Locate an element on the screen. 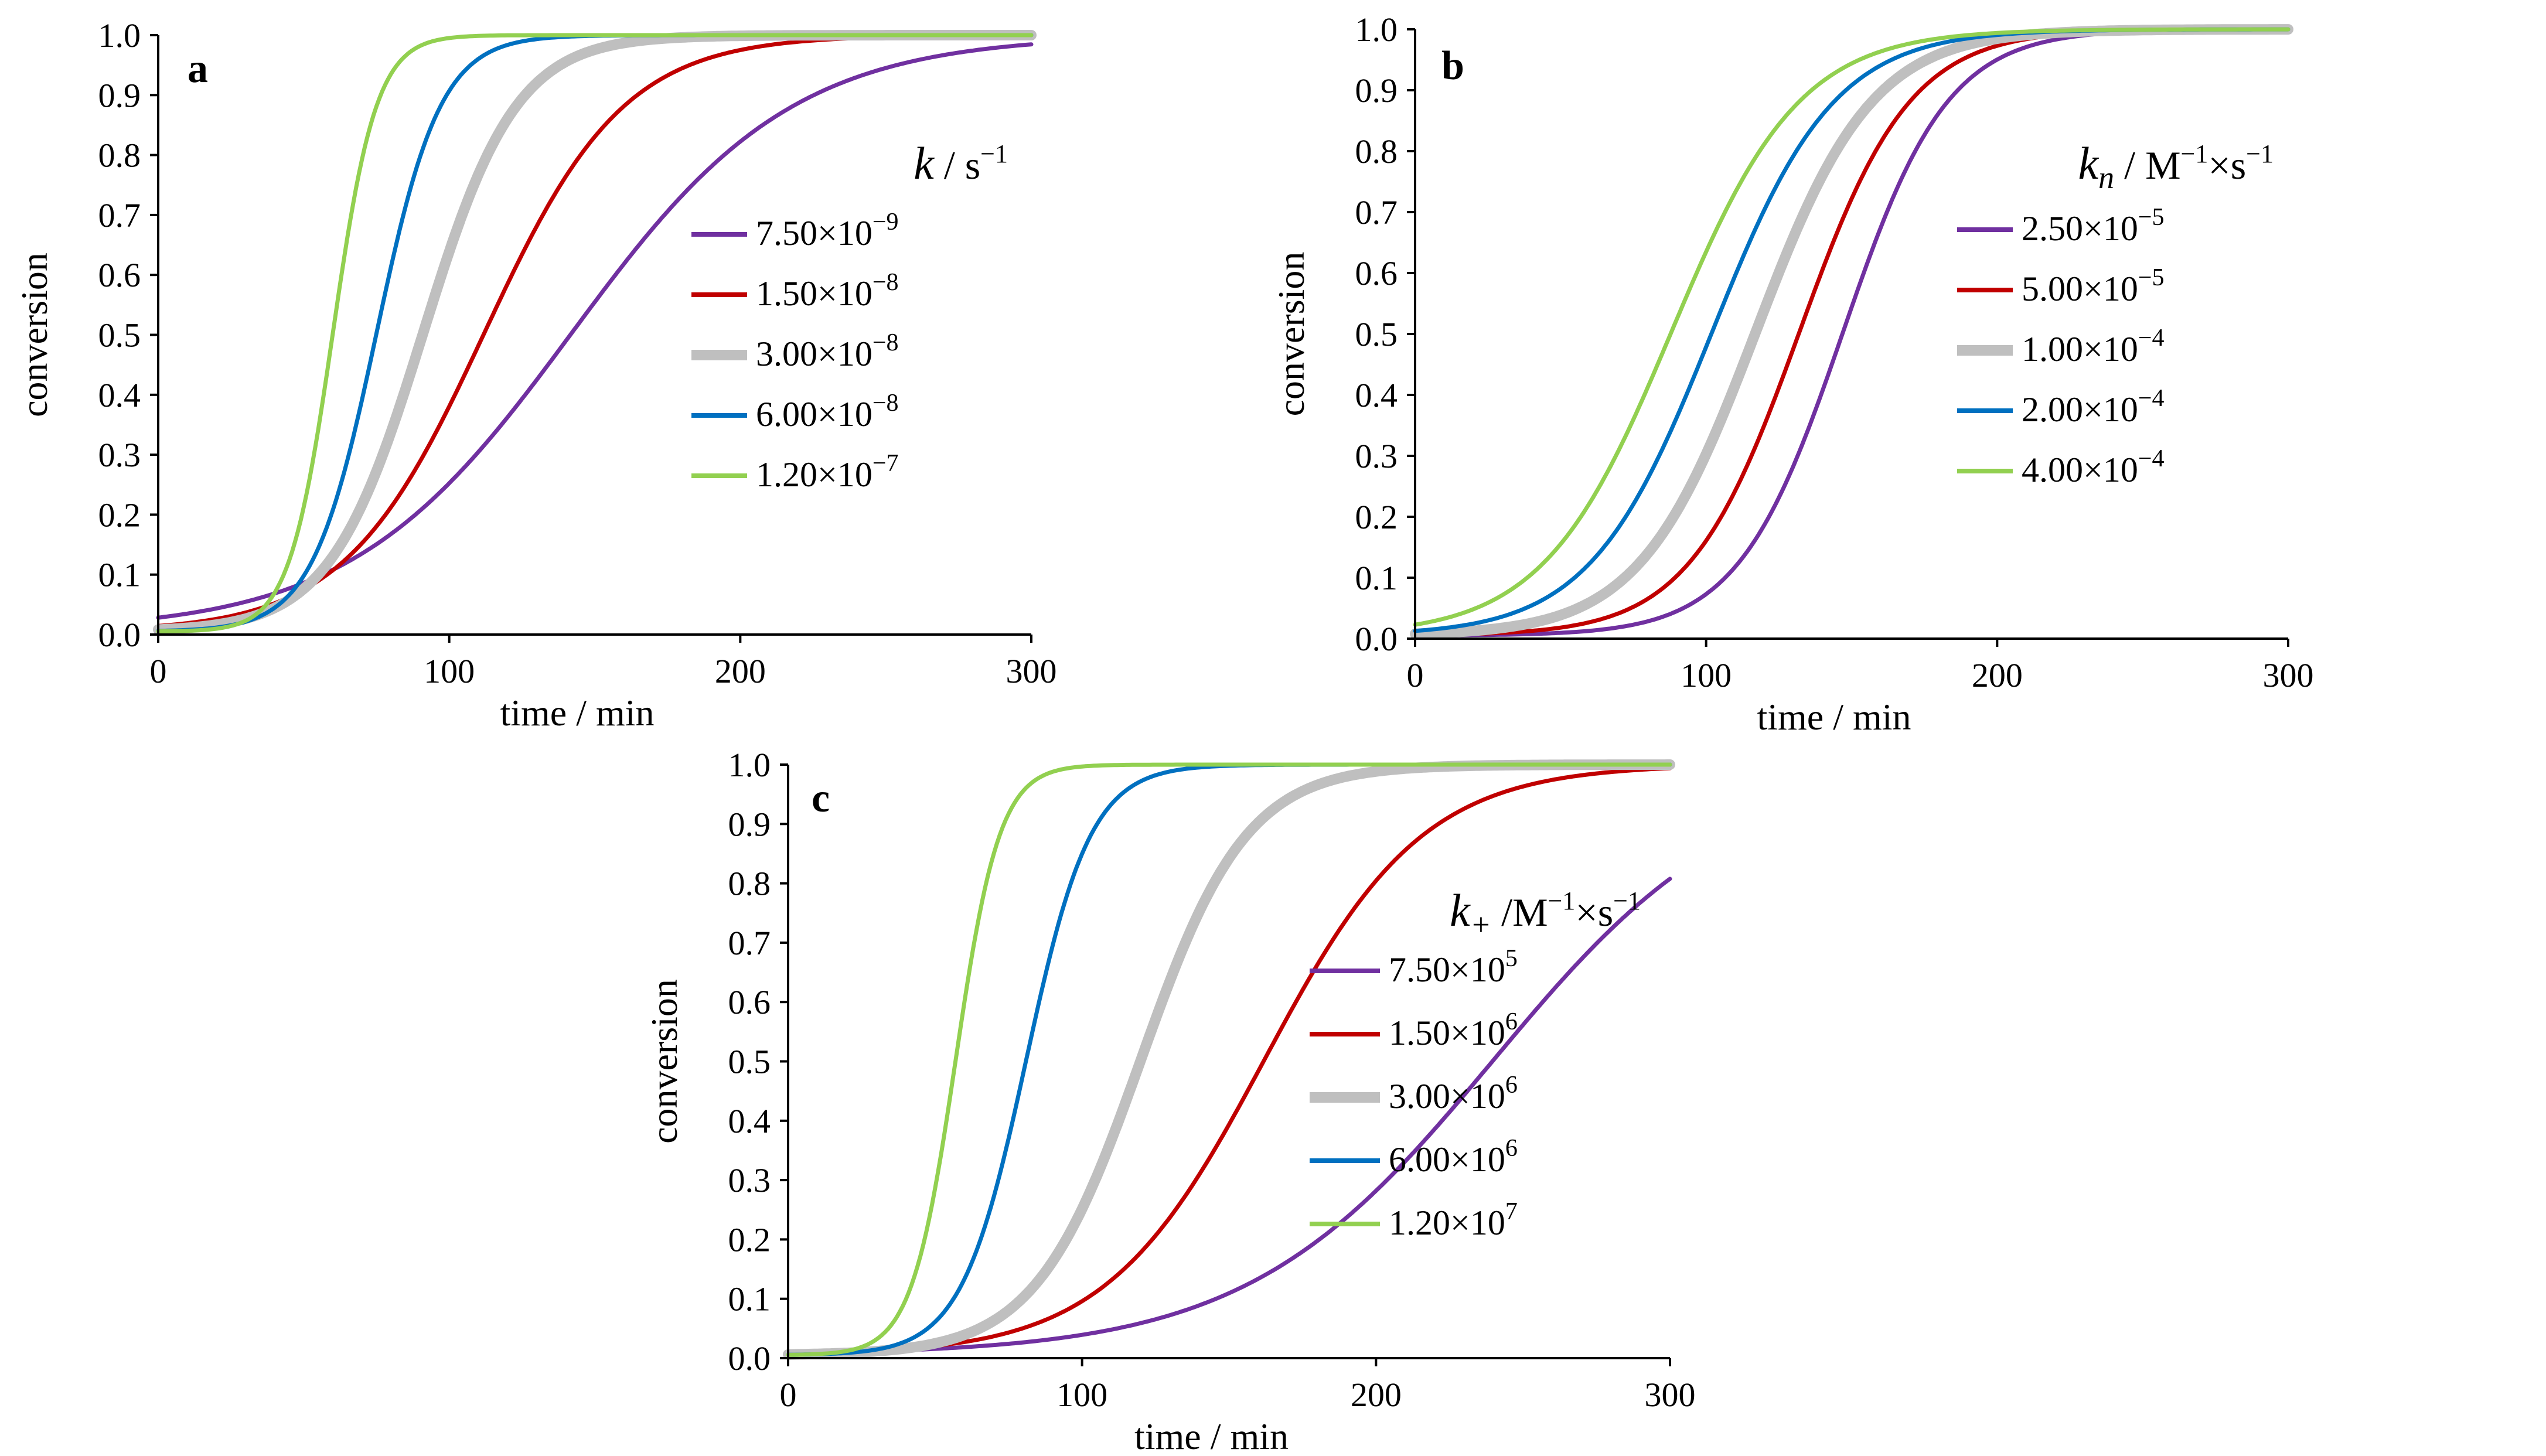 The width and height of the screenshot is (2546, 1456). legend-entry-mantissa: 1.00×10 is located at coordinates (2080, 349).